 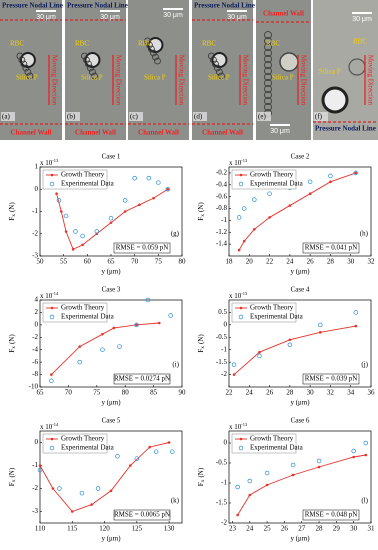 What do you see at coordinates (290, 393) in the screenshot?
I see `x-tick-label: 28` at bounding box center [290, 393].